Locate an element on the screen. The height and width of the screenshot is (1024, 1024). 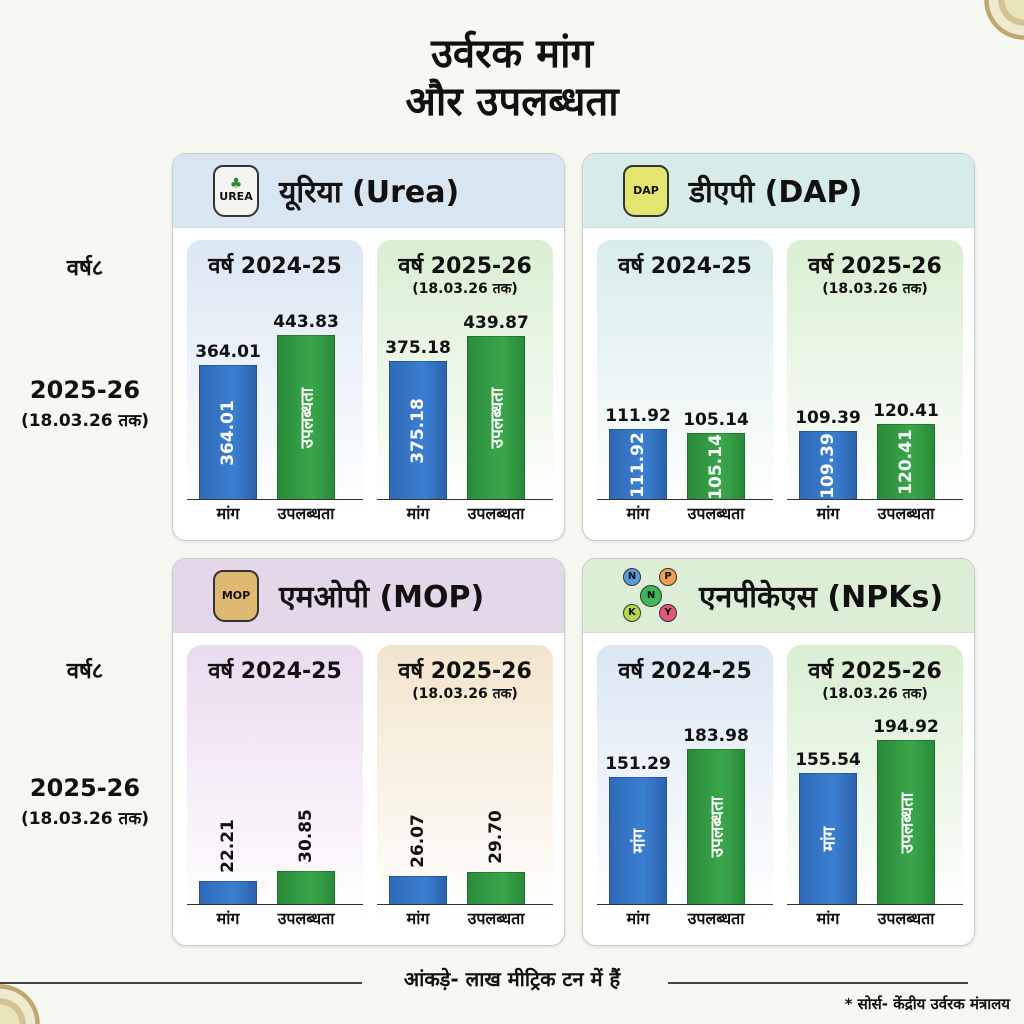
availability-bar: 439.87 उपलब्धता is located at coordinates (496, 406).